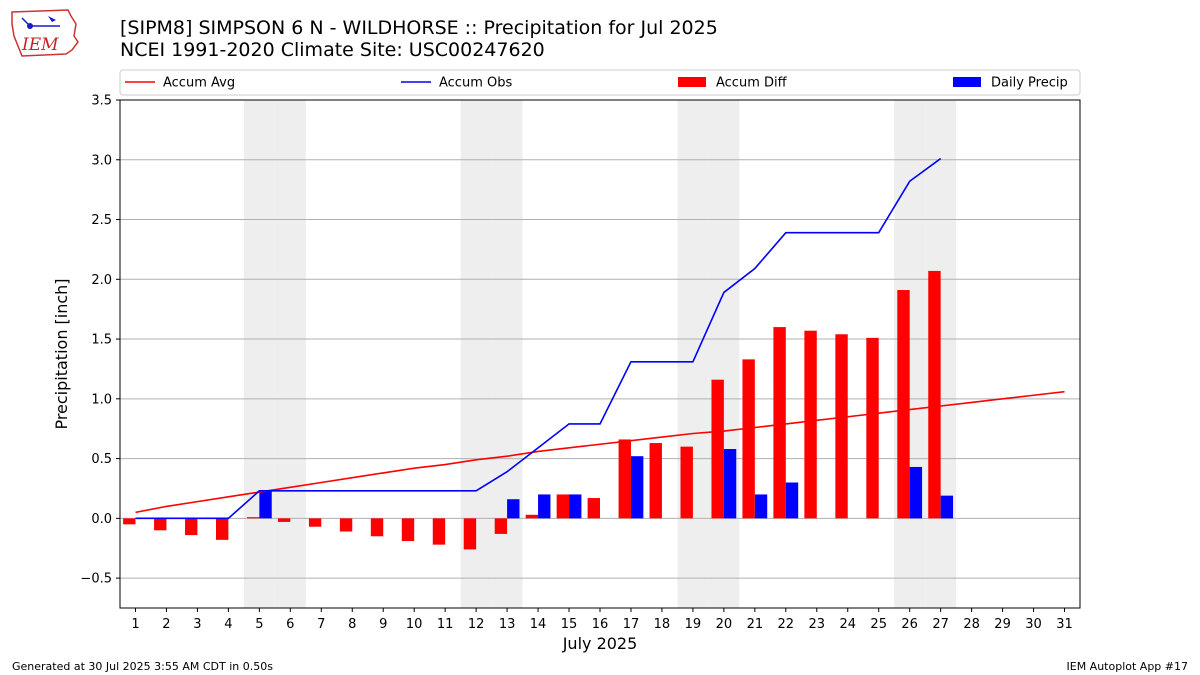  I want to click on x-tick-label: 5, so click(259, 624).